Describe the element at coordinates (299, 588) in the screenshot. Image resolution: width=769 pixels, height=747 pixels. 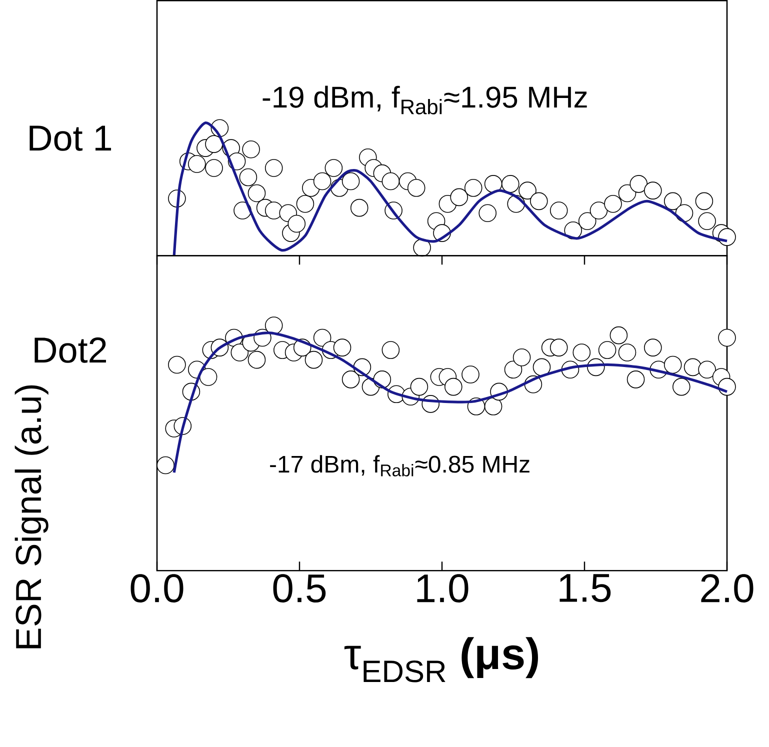
I see `x-tick-label: 0.5` at that location.